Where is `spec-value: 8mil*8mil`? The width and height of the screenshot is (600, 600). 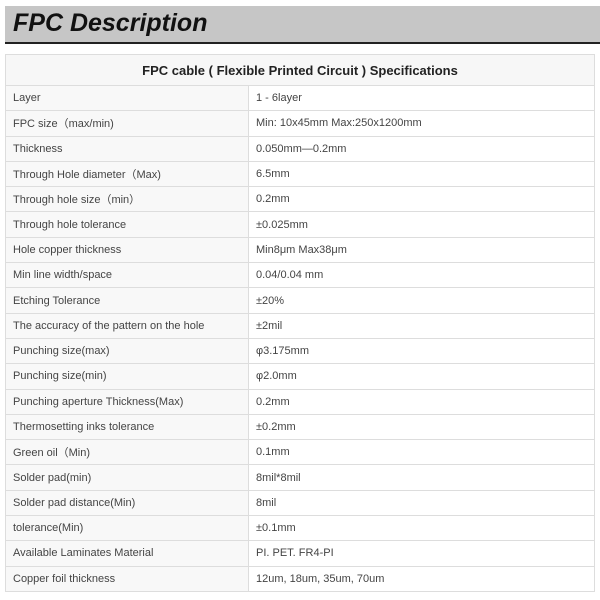
spec-value: 8mil*8mil is located at coordinates (421, 477).